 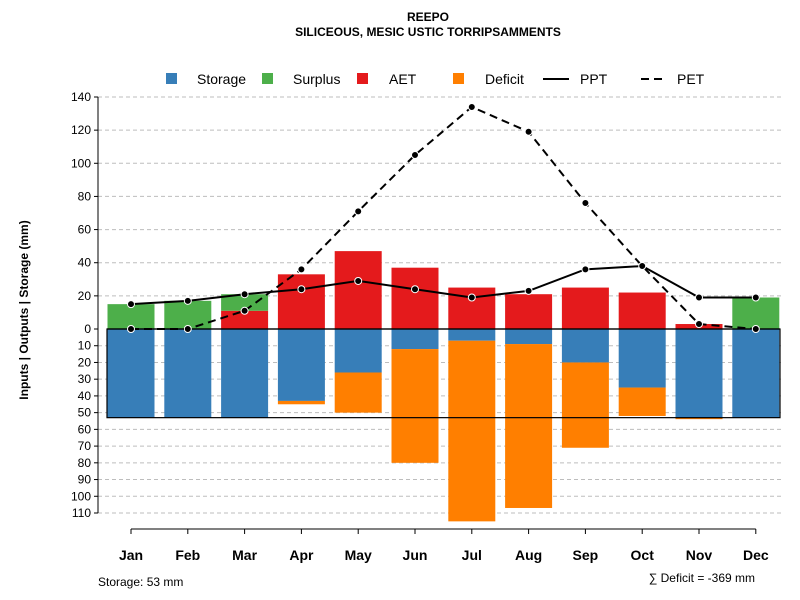 I want to click on chart-title: REEPO, so click(x=428, y=17).